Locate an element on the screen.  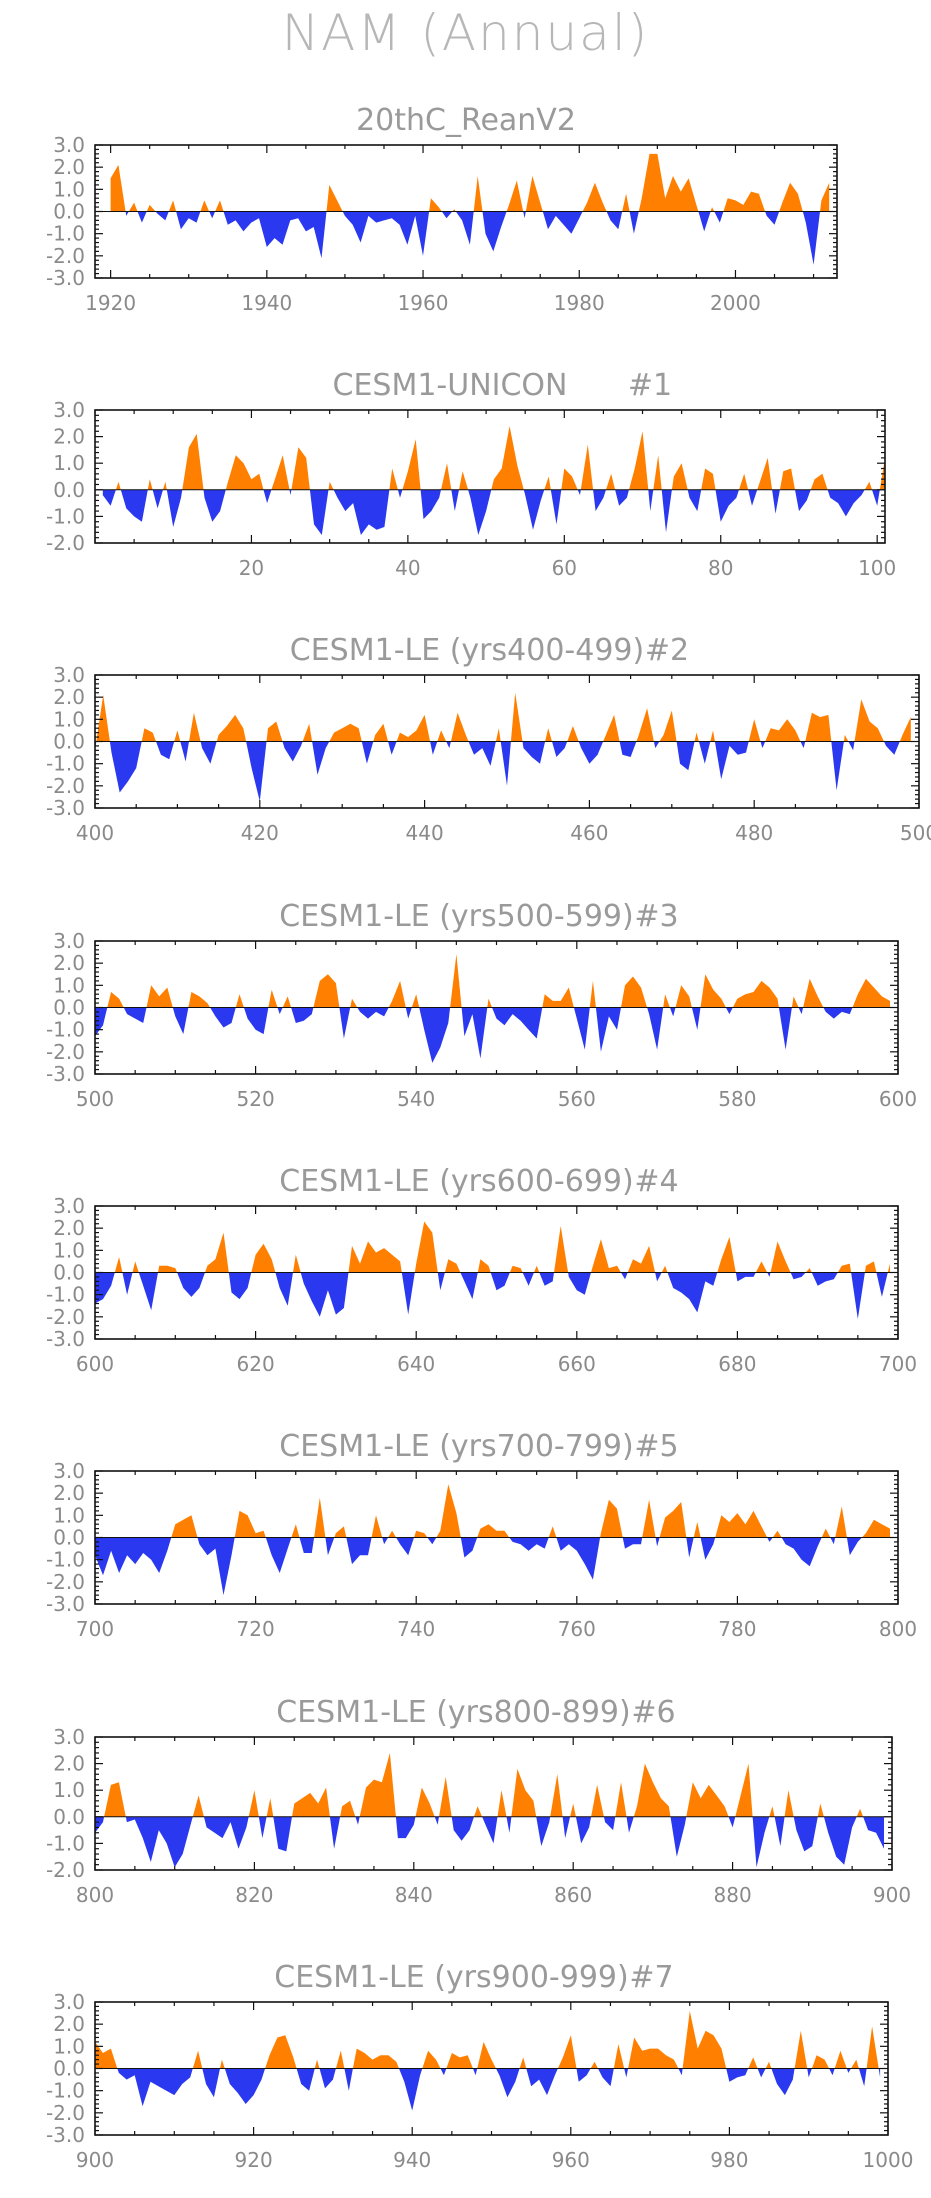
x-tick-label: 80 is located at coordinates (720, 568).